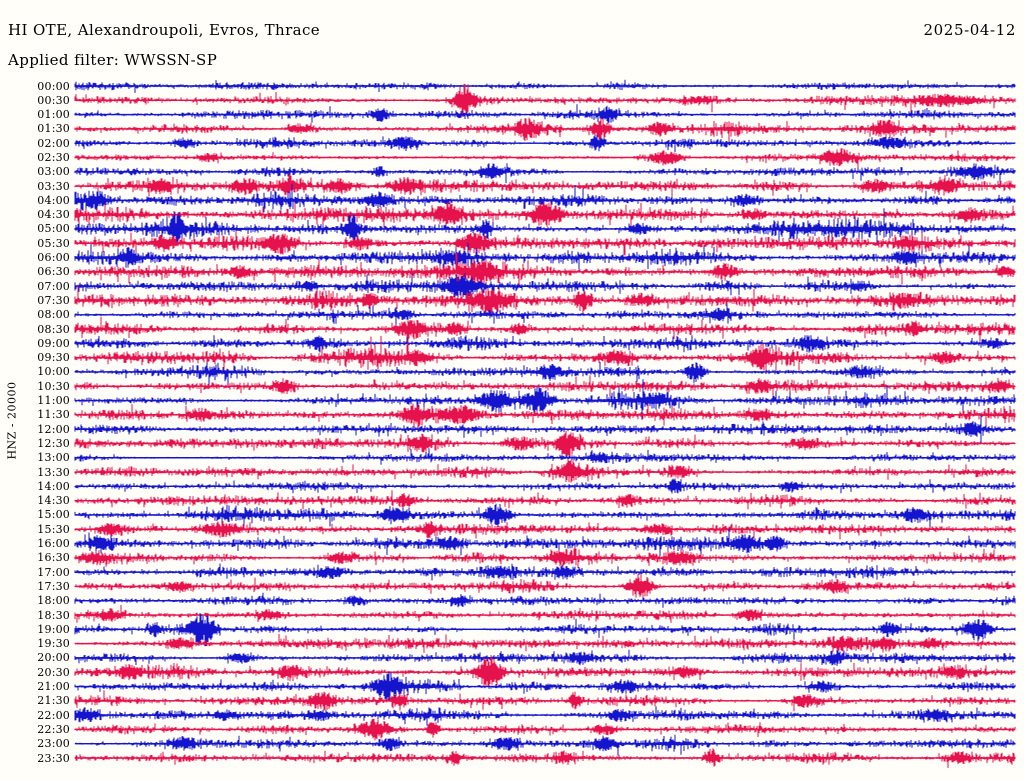 This screenshot has height=780, width=1024. I want to click on trace-06:00, so click(545, 256).